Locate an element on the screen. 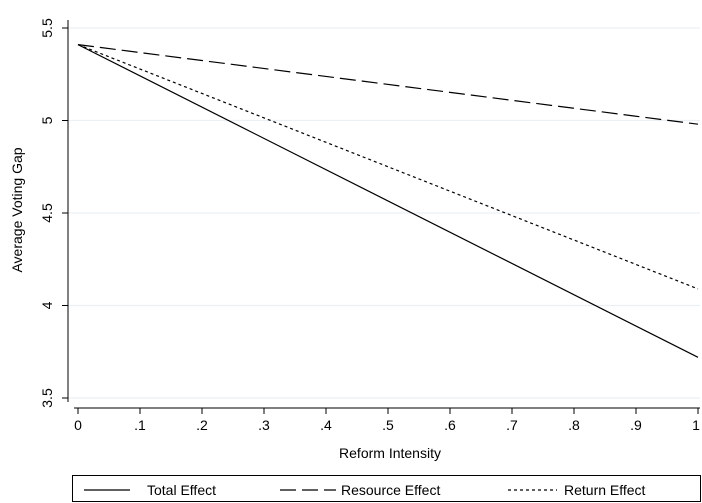  x-axis-title: Reform Intensity is located at coordinates (390, 453).